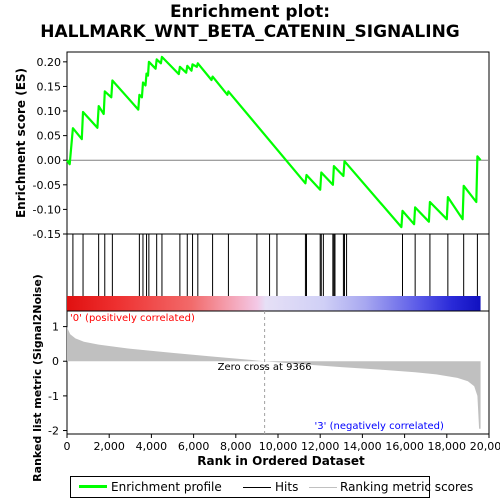 Image resolution: width=500 pixels, height=500 pixels. What do you see at coordinates (236, 446) in the screenshot?
I see `x-tick-label: 8,000` at bounding box center [236, 446].